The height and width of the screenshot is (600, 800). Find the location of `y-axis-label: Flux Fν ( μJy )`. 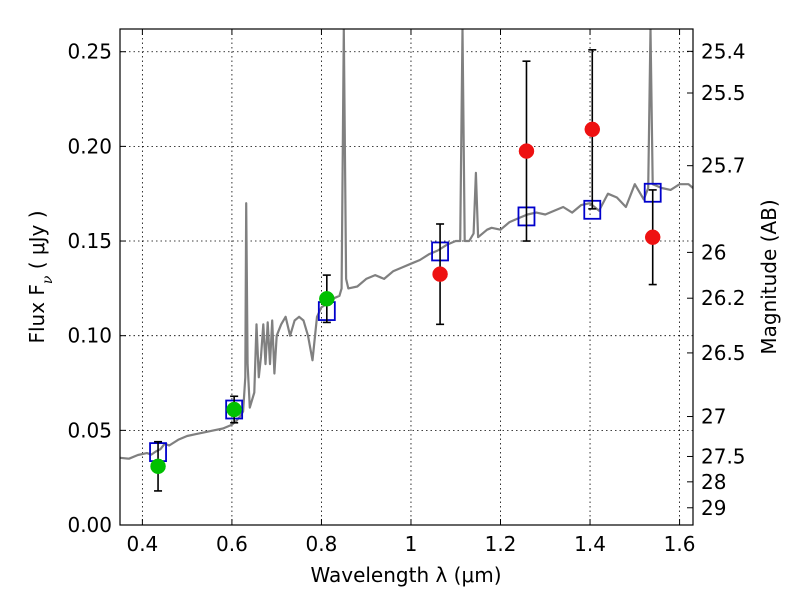

y-axis-label: Flux Fν ( μJy ) is located at coordinates (40, 276).